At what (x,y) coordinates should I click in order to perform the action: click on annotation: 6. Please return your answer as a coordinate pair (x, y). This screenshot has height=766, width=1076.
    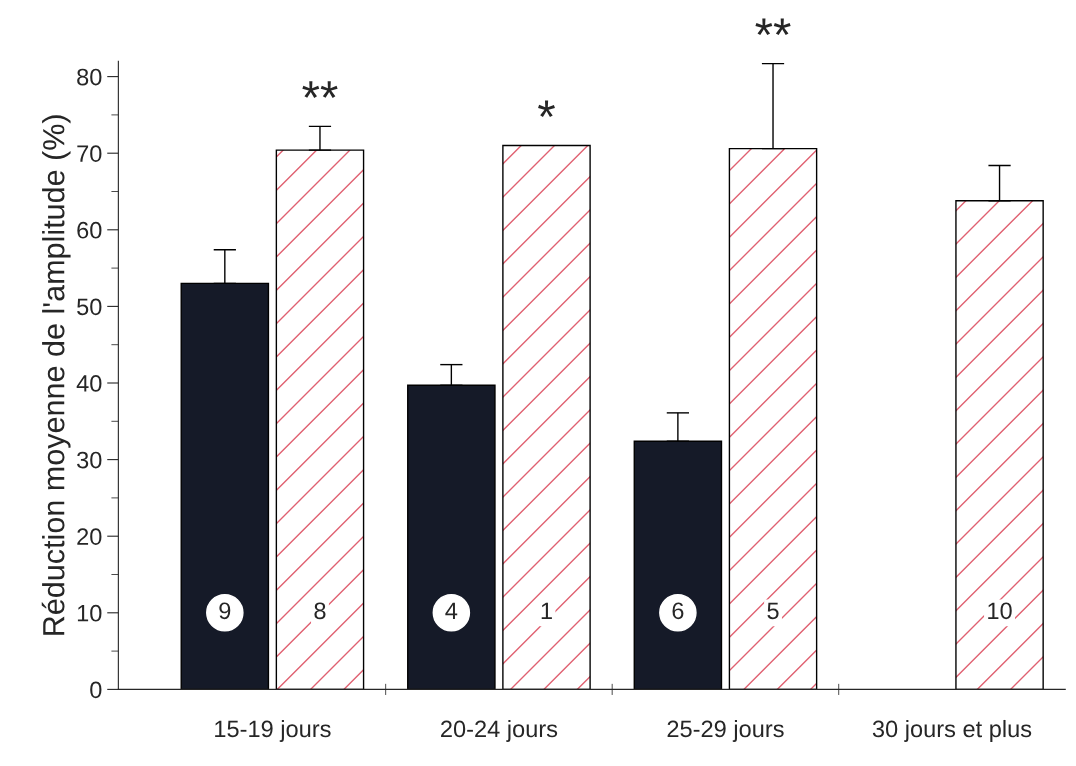
    Looking at the image, I should click on (678, 611).